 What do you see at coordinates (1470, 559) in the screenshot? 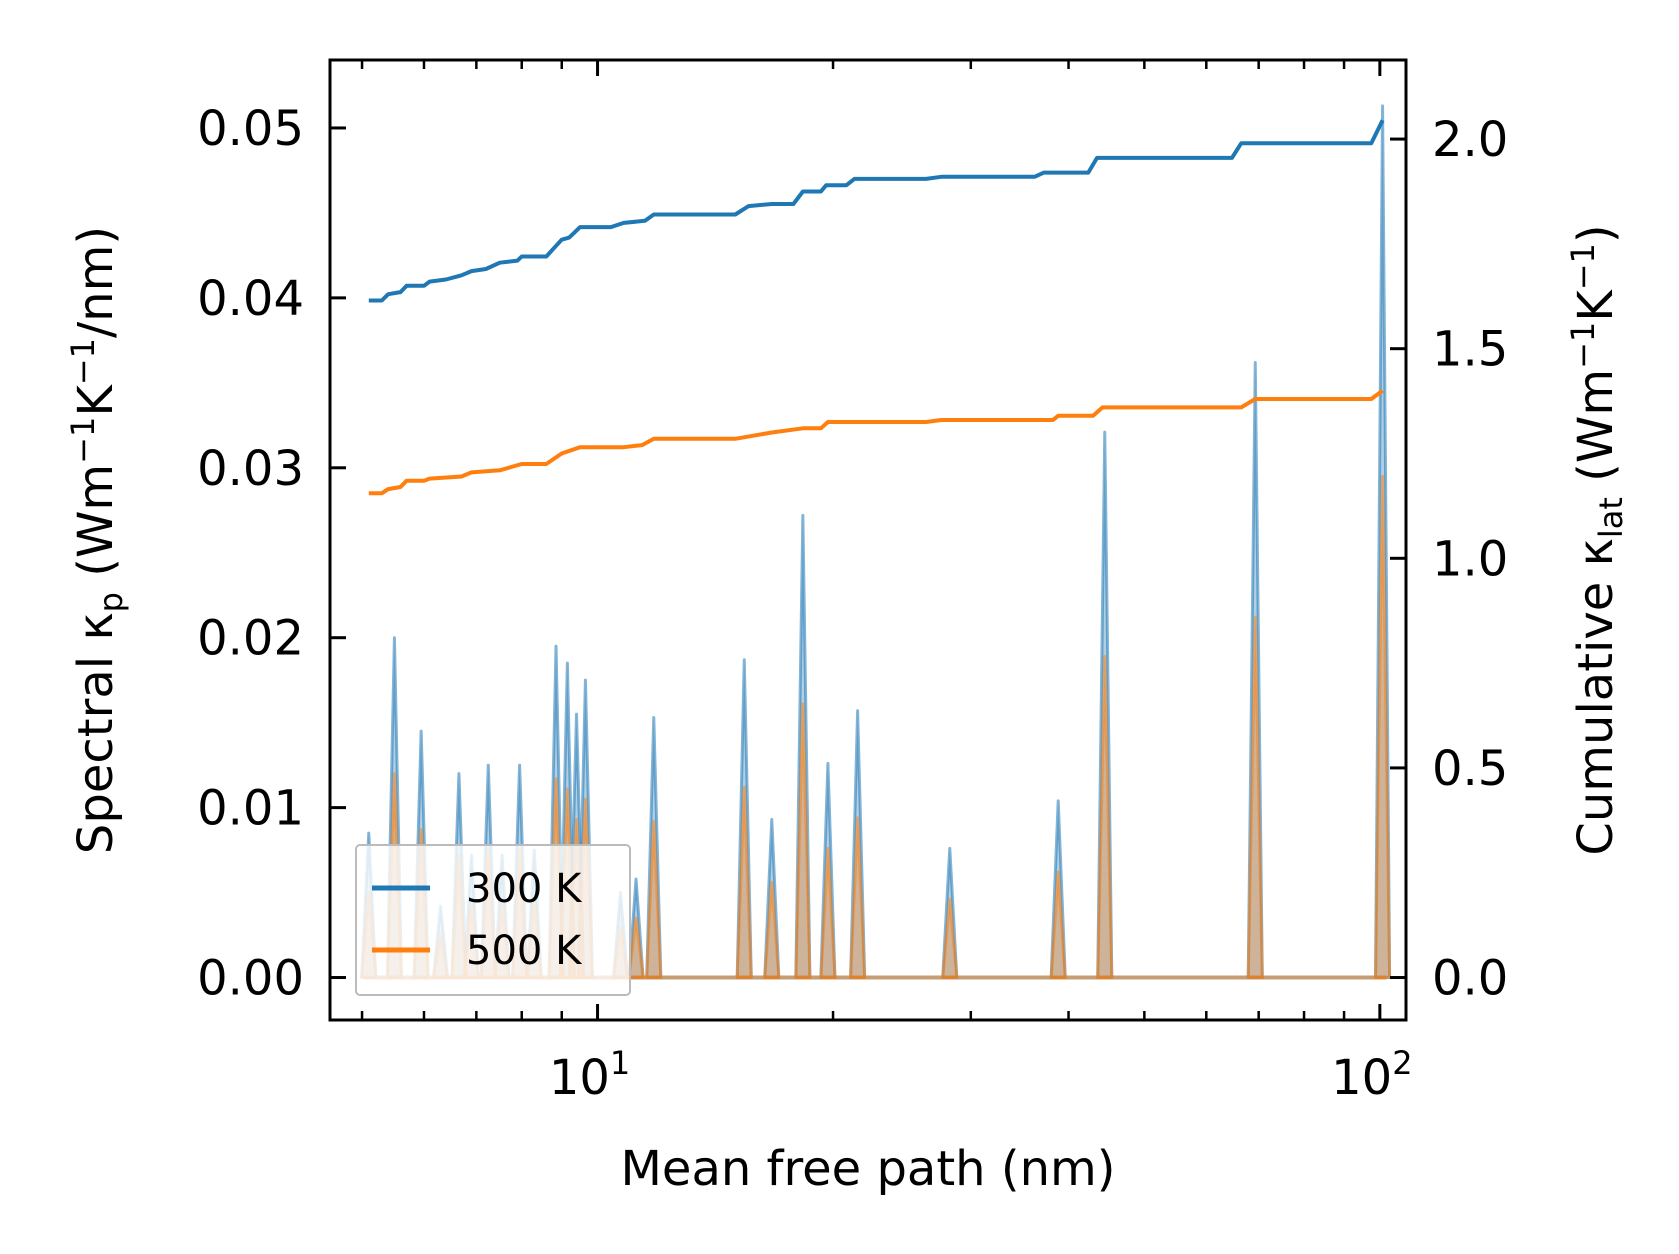
I see `right-tick-label-2: 1.0` at bounding box center [1470, 559].